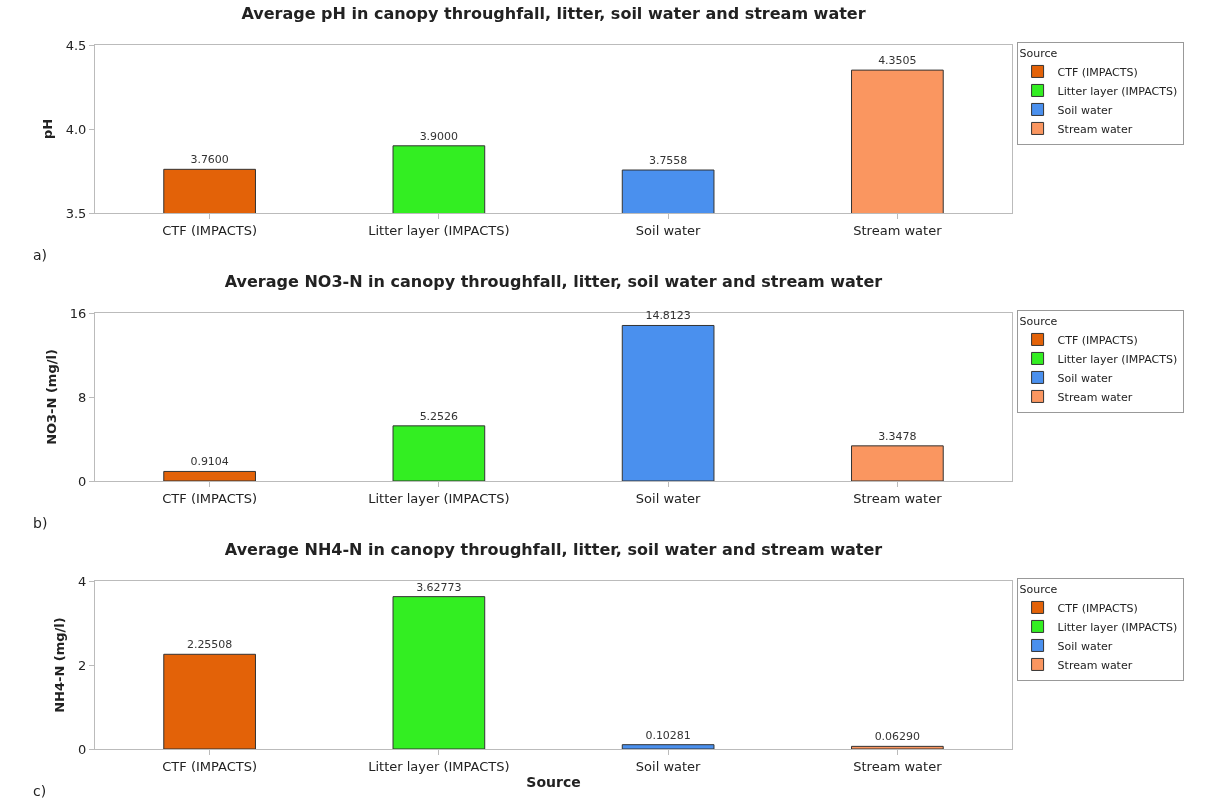  Describe the element at coordinates (82, 397) in the screenshot. I see `y-tick-label: 8` at that location.